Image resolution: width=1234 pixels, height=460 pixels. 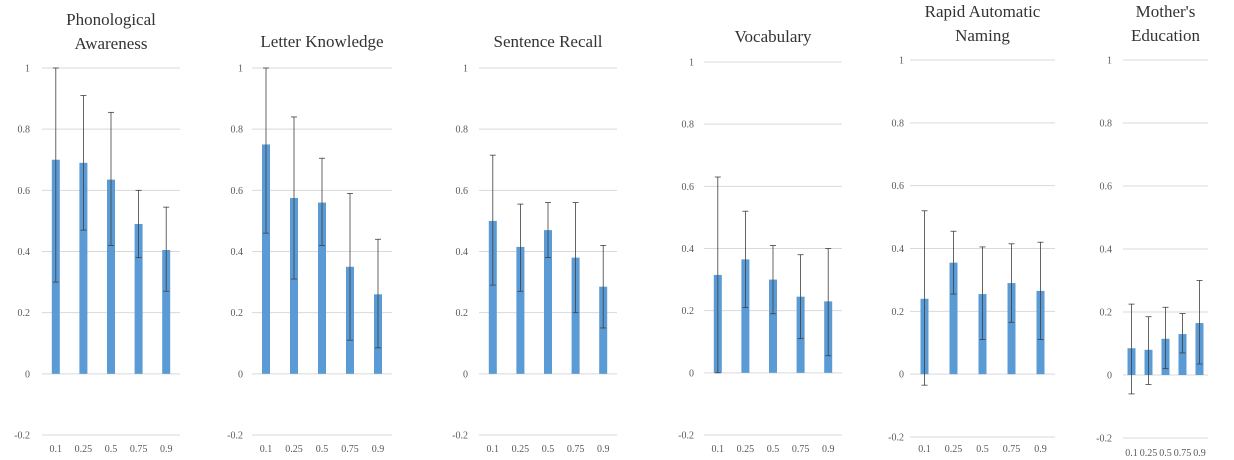 I want to click on chart-title-line: Letter Knowledge, so click(x=321, y=41).